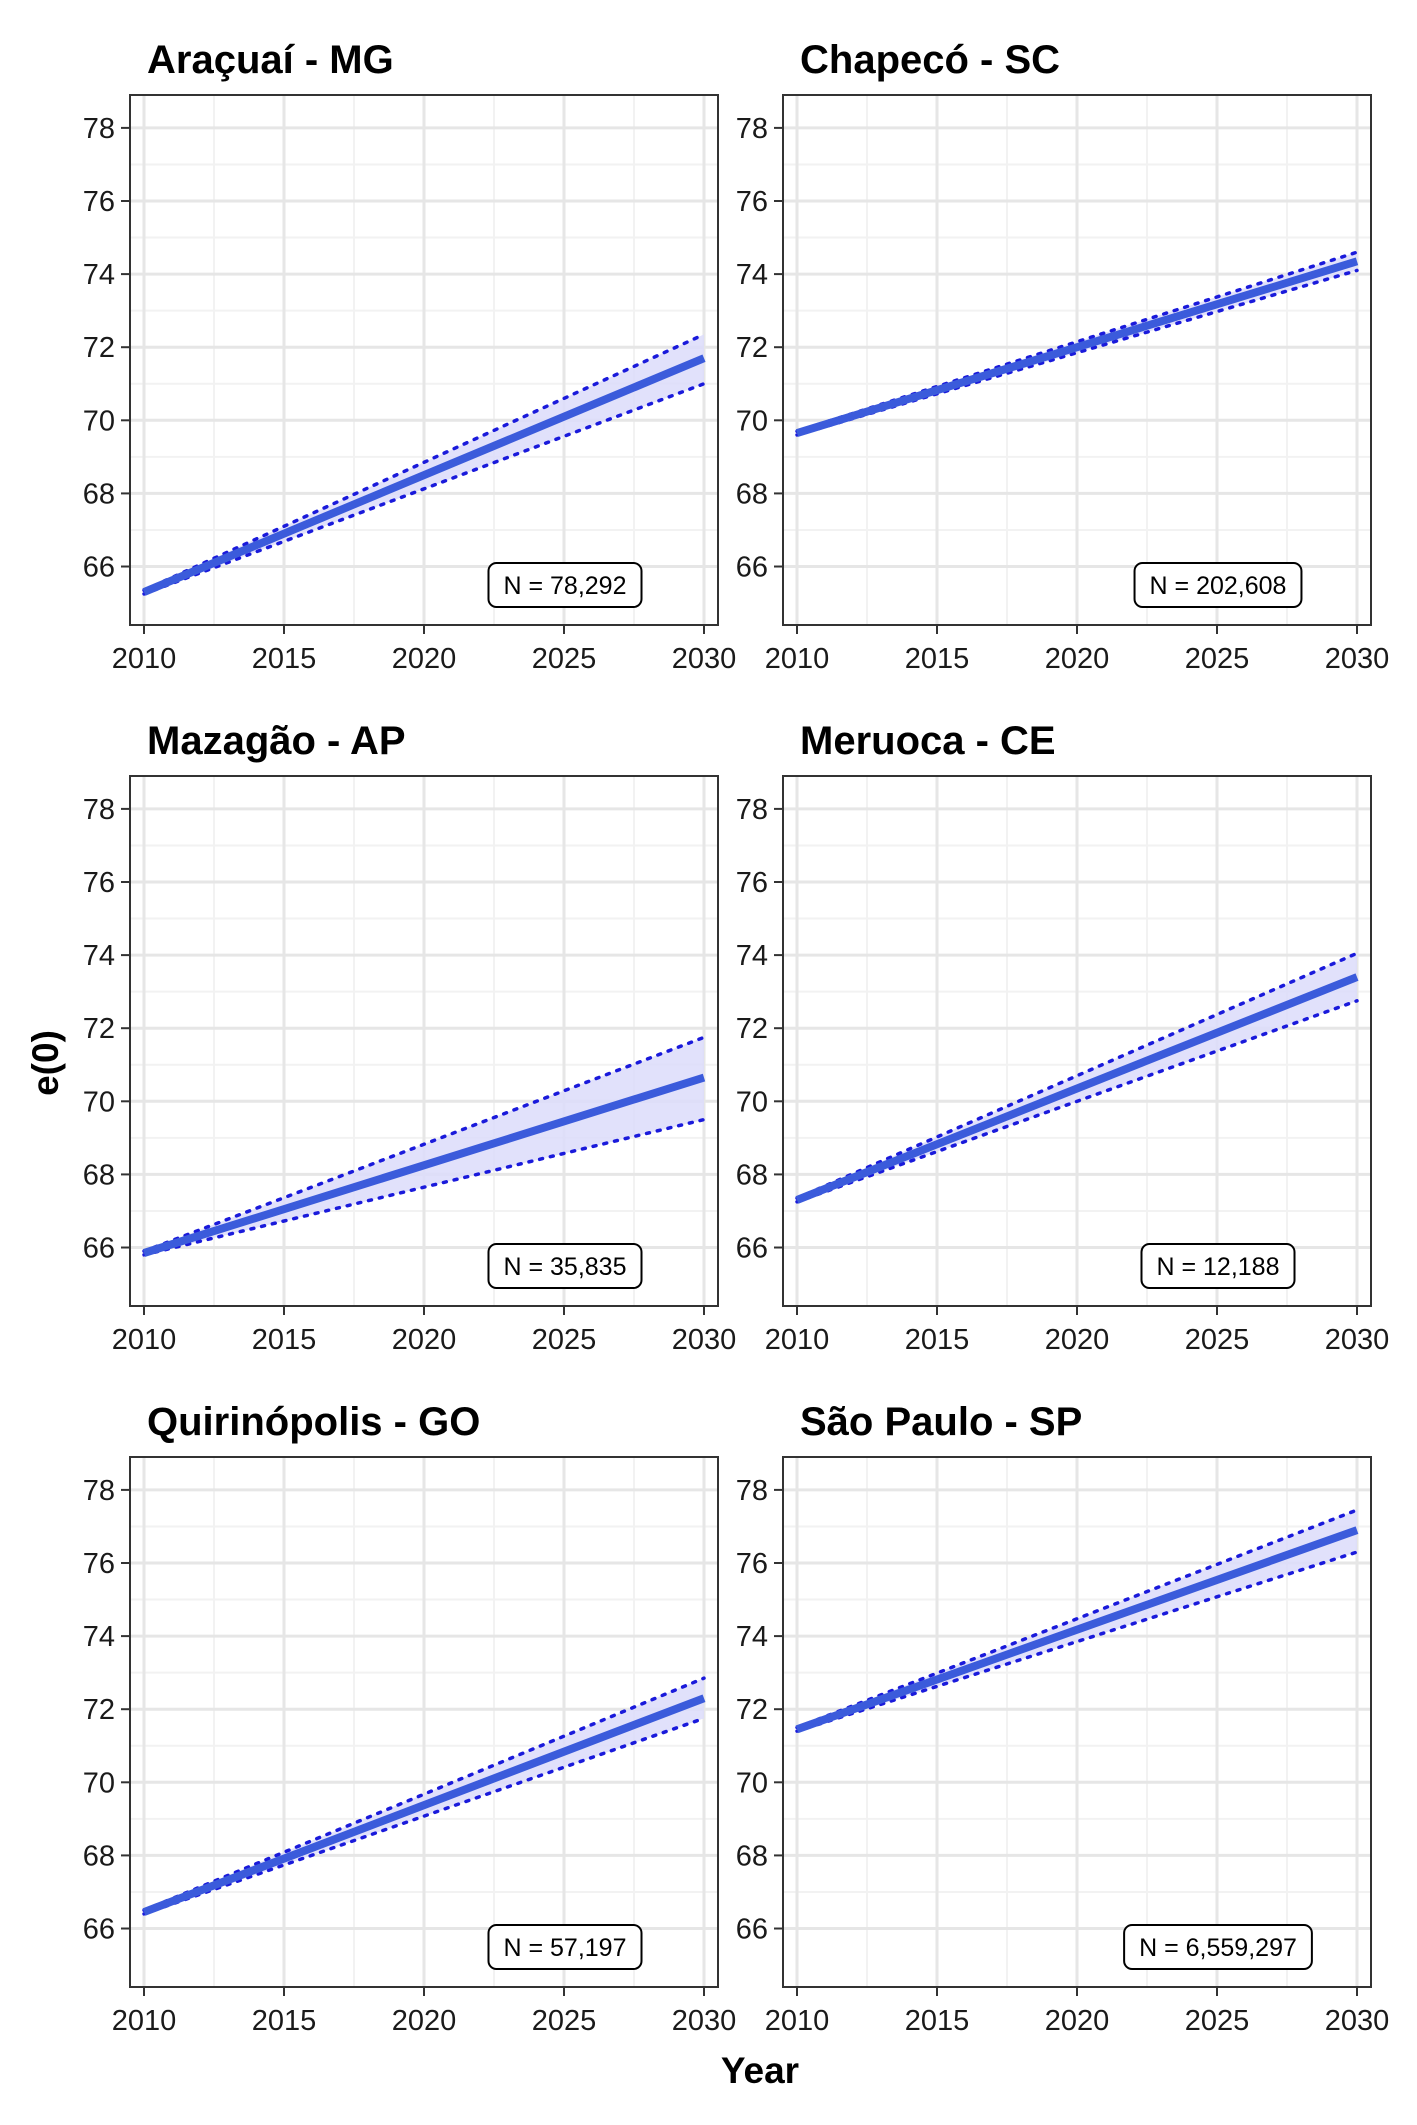 This screenshot has width=1417, height=2125. I want to click on sample-size-label: N = 35,835, so click(564, 1267).